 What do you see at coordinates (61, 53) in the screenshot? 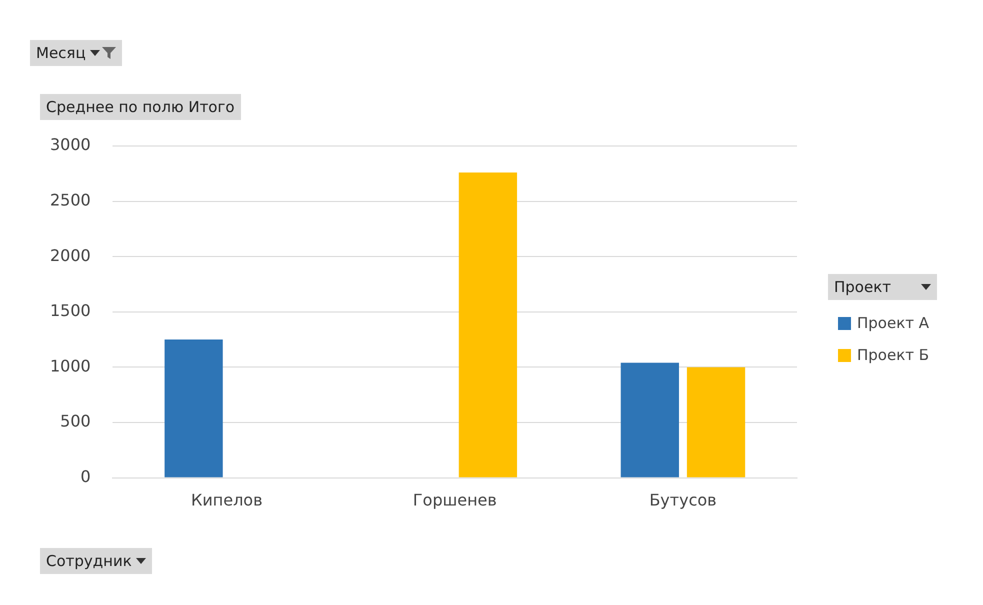
I see `text: Месяц` at bounding box center [61, 53].